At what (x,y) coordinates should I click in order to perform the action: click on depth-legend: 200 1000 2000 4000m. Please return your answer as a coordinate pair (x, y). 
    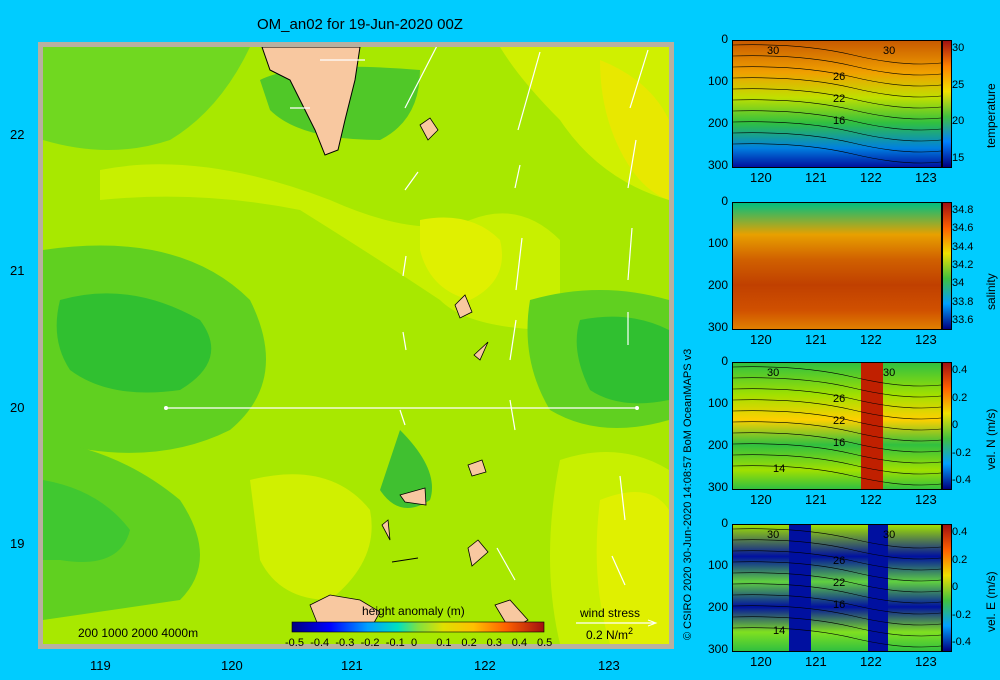
    Looking at the image, I should click on (138, 633).